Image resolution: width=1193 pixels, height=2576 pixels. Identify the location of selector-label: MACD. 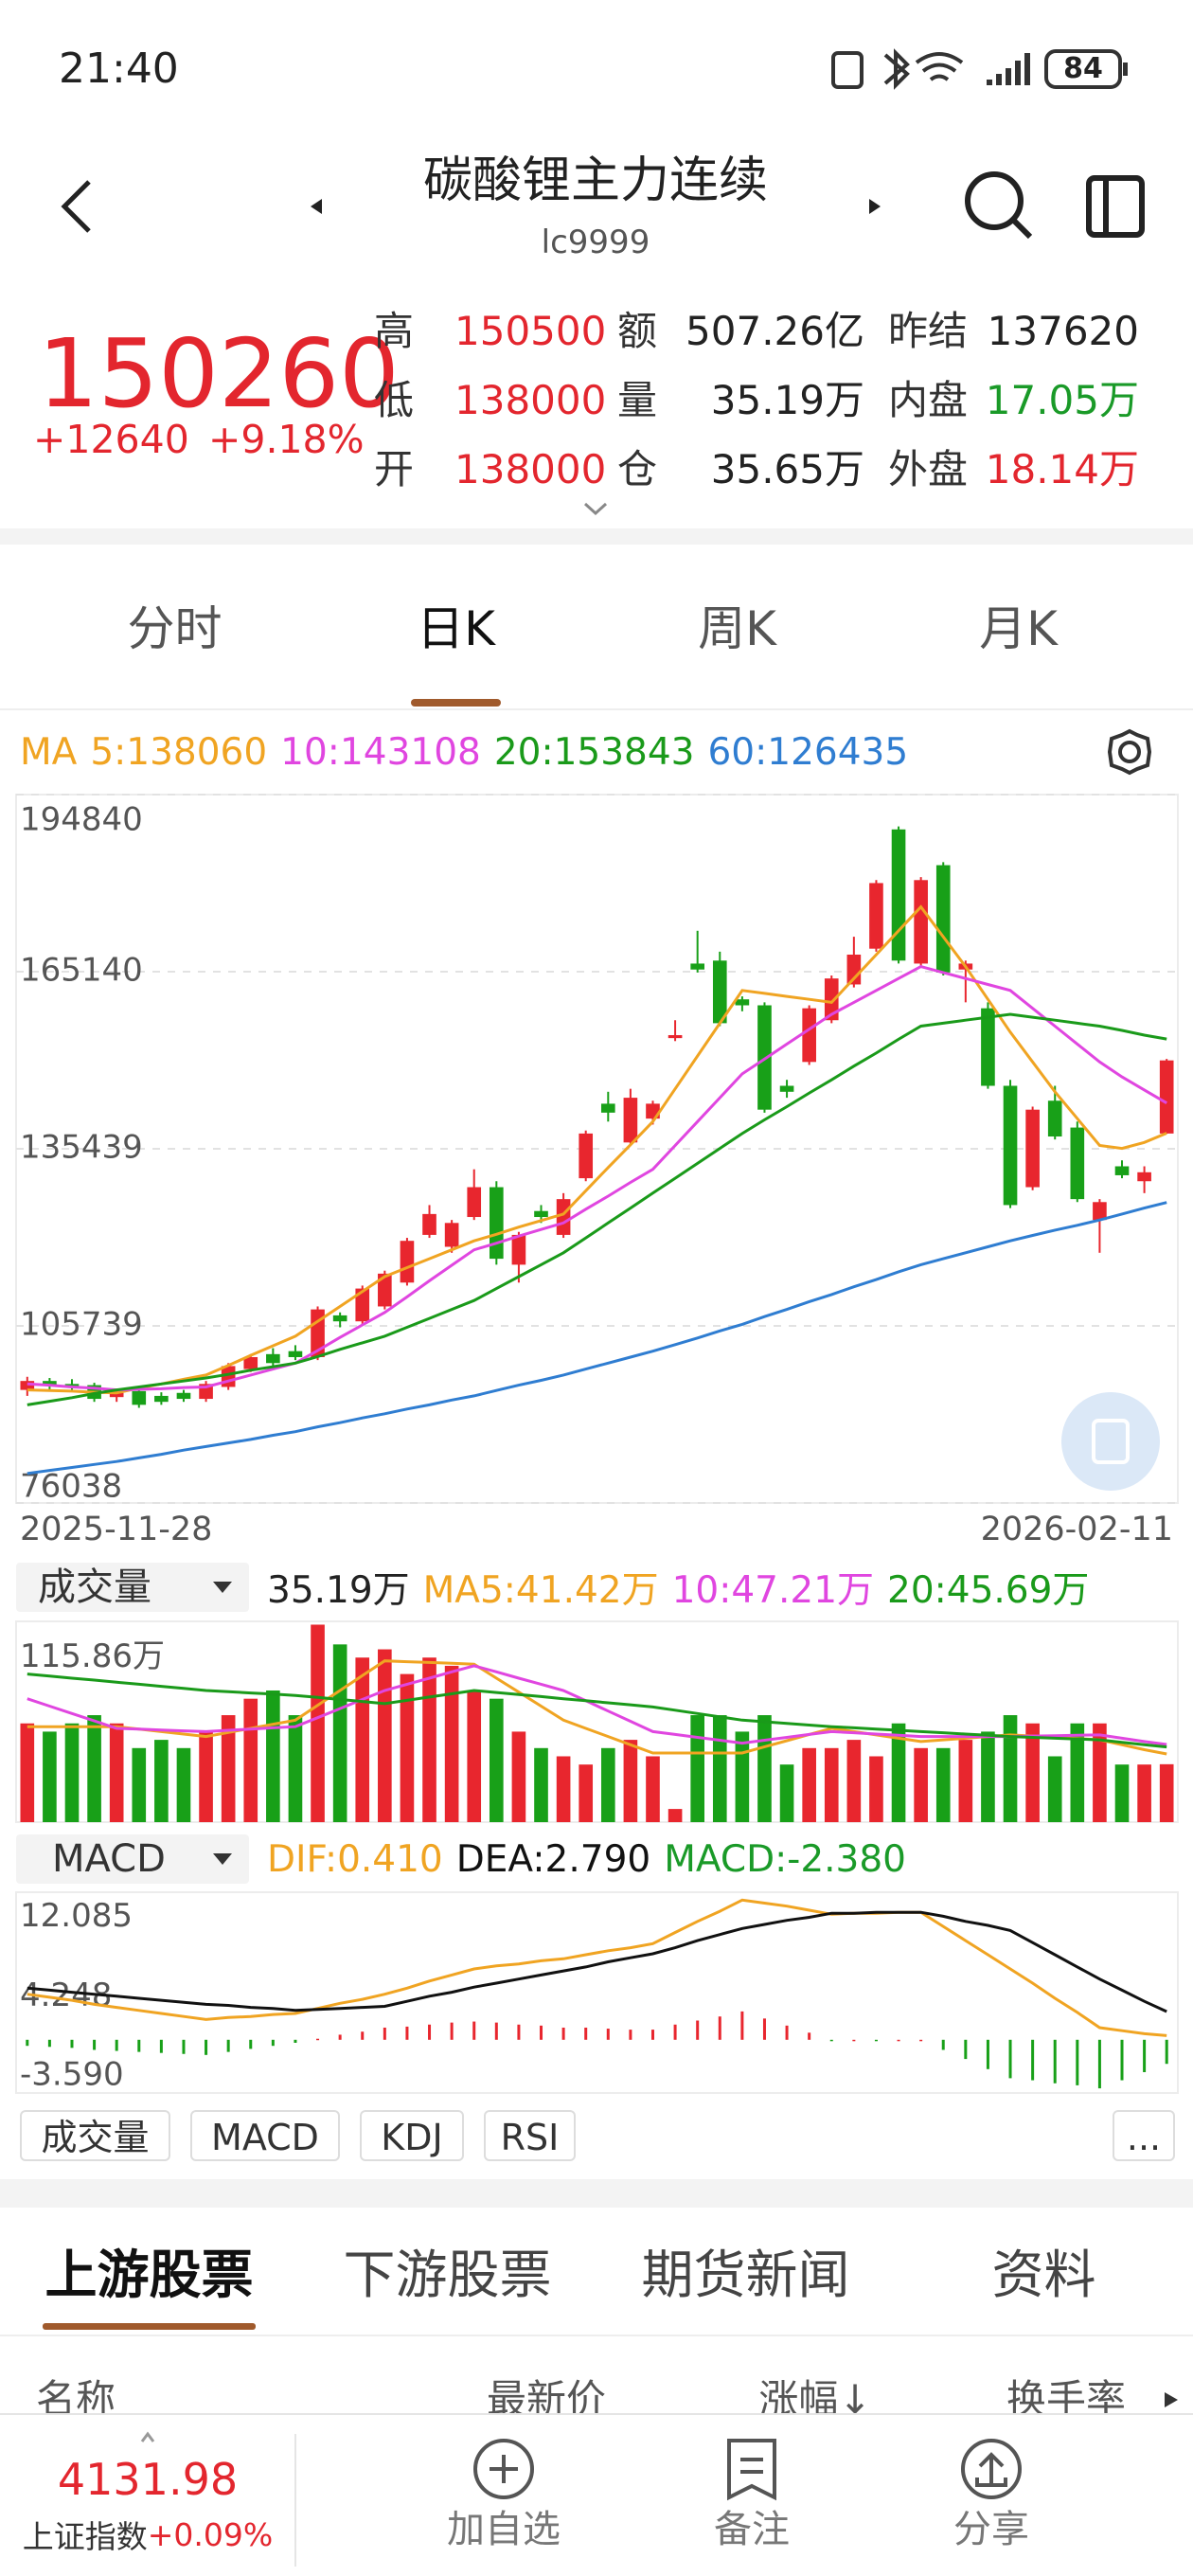
(109, 1859).